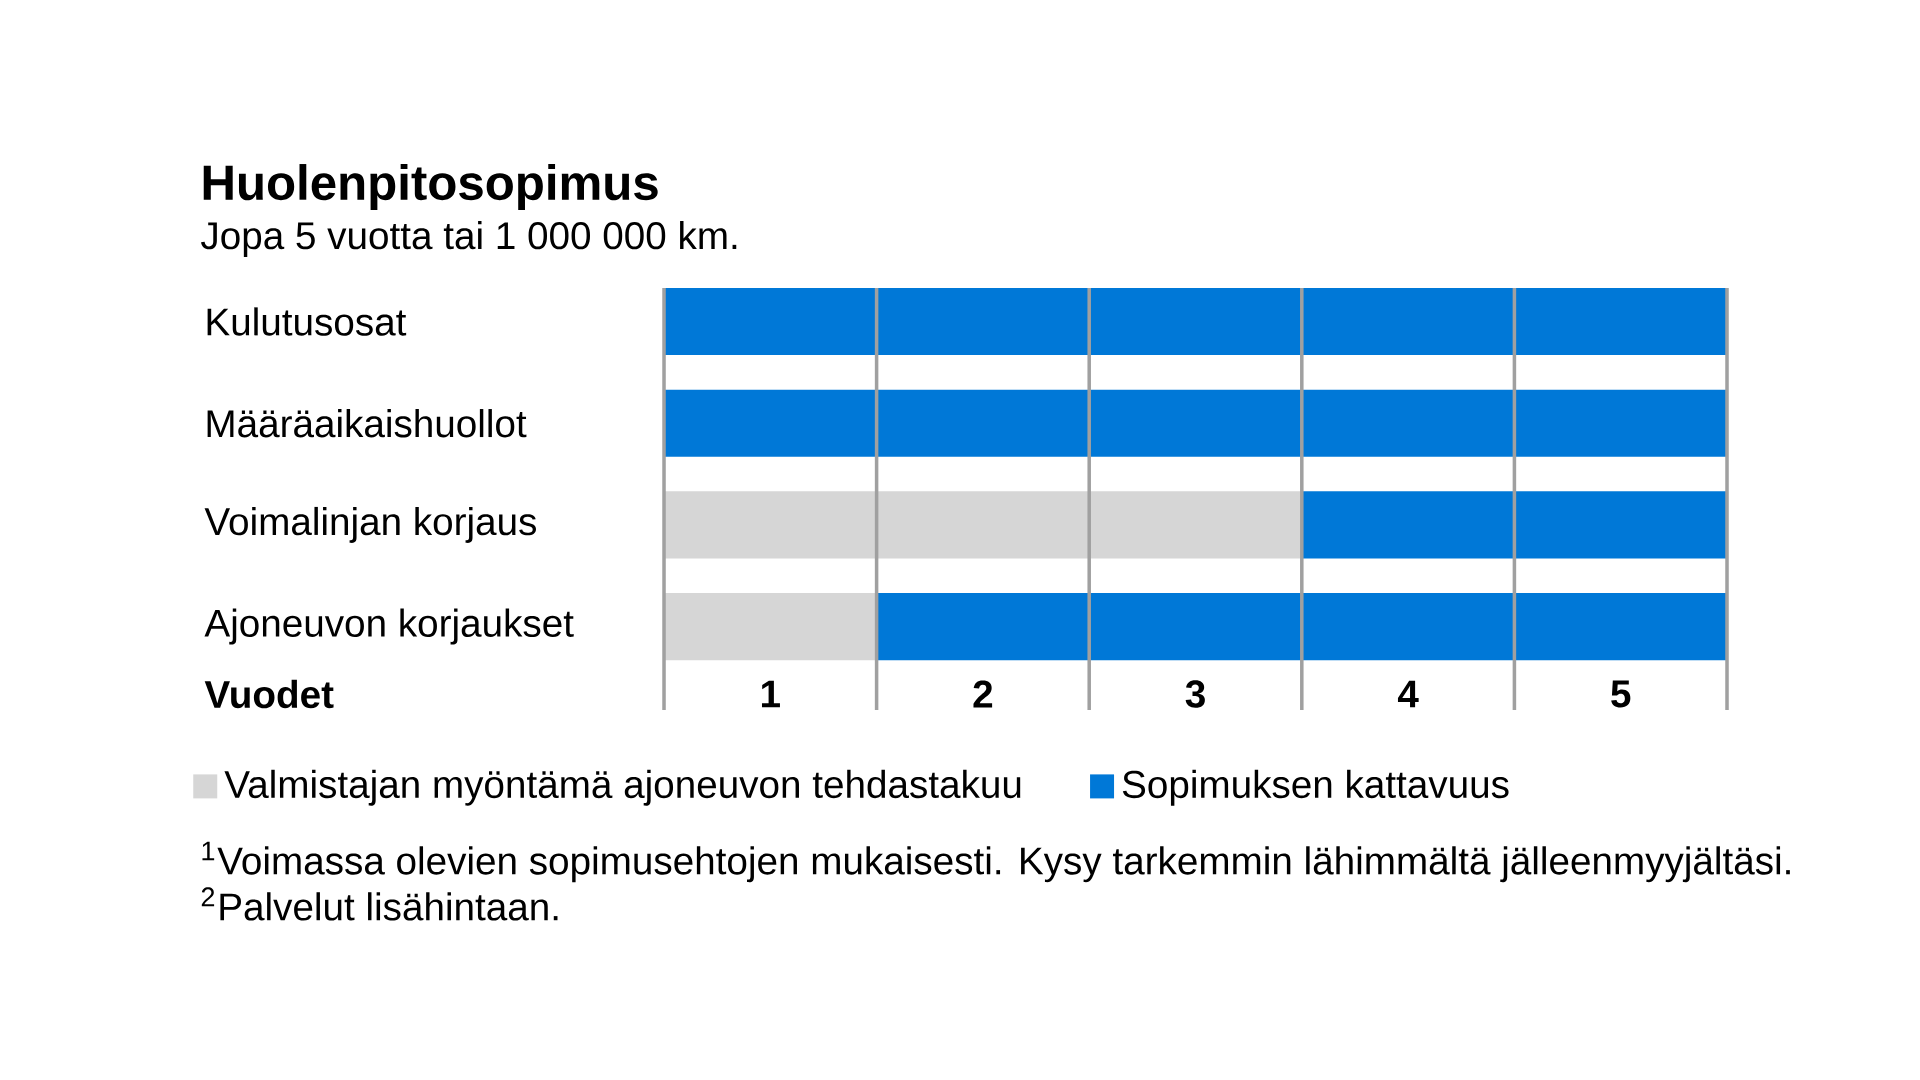 The height and width of the screenshot is (1080, 1920). Describe the element at coordinates (370, 524) in the screenshot. I see `y-tick-label: Voimalinjan korjaus` at that location.